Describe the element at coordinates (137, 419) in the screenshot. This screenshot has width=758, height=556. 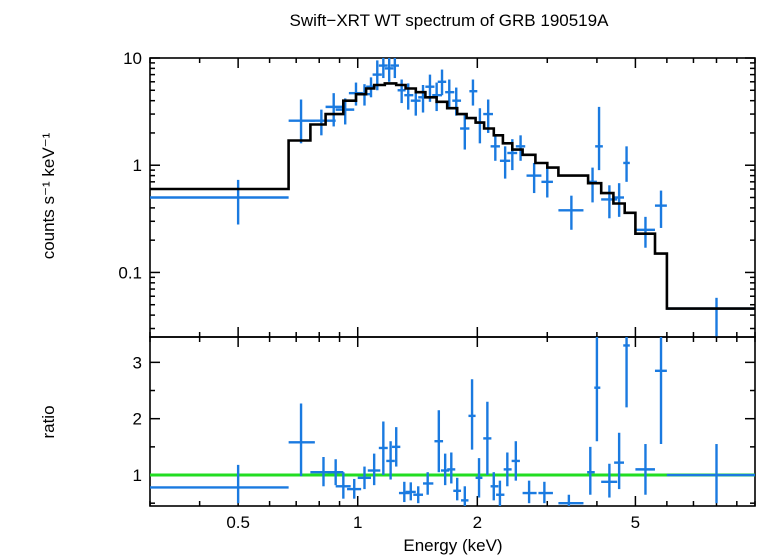
I see `y-tick-label: 2` at that location.